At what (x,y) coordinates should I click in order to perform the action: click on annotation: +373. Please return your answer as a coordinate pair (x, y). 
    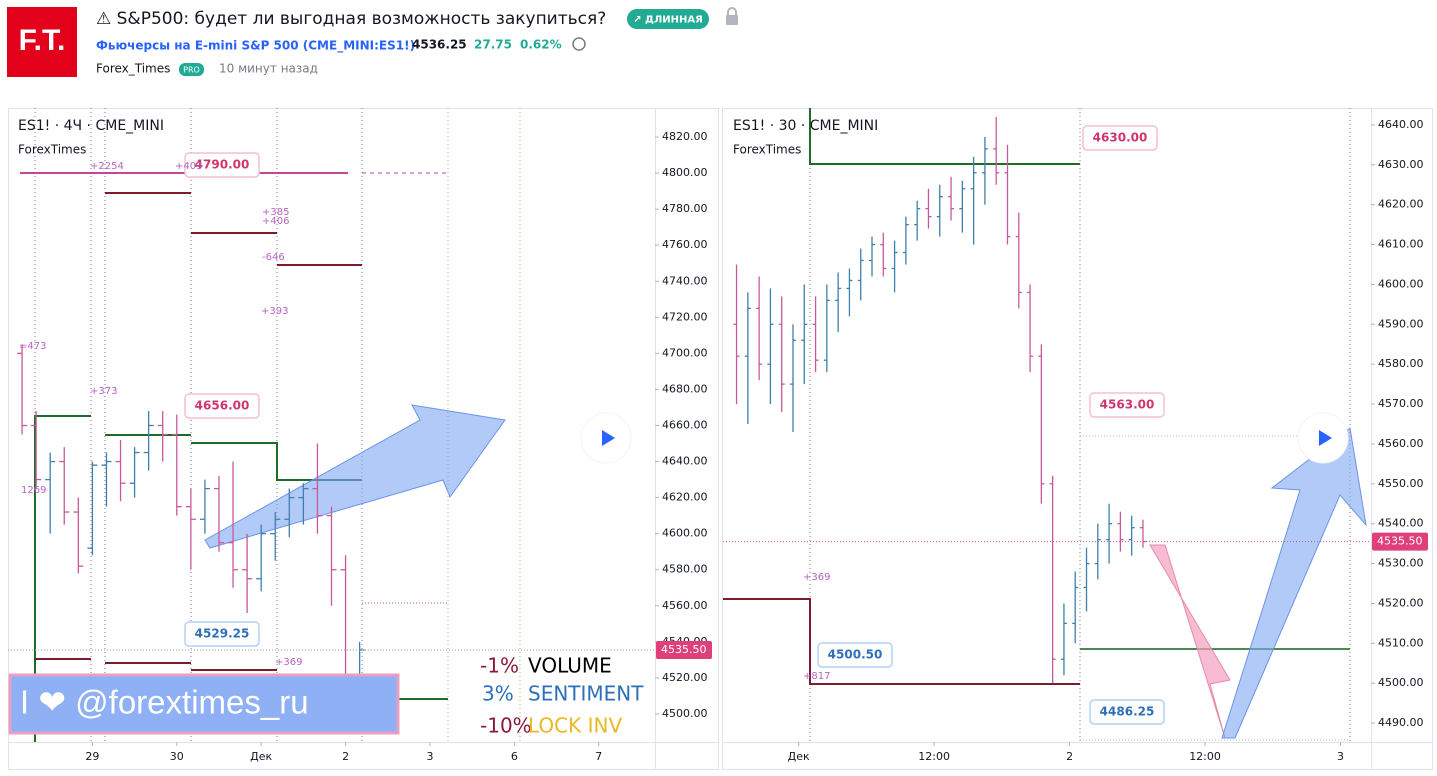
    Looking at the image, I should click on (103, 391).